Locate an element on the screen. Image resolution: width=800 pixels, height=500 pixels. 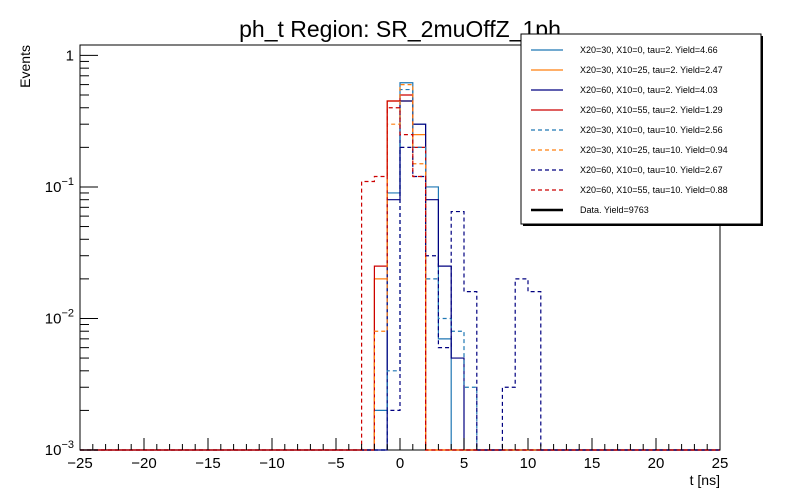
y-tick-label: 1 is located at coordinates (70, 55).